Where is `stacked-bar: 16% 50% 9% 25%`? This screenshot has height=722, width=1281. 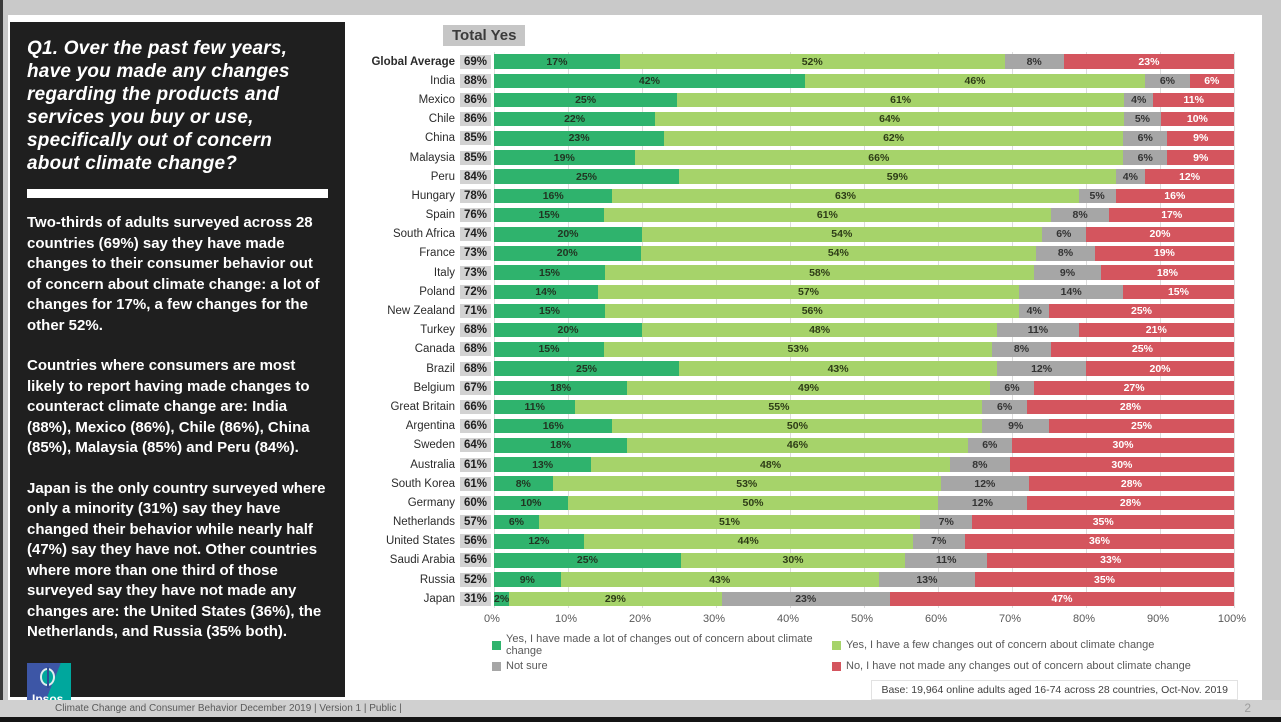
stacked-bar: 16% 50% 9% 25% is located at coordinates (864, 426).